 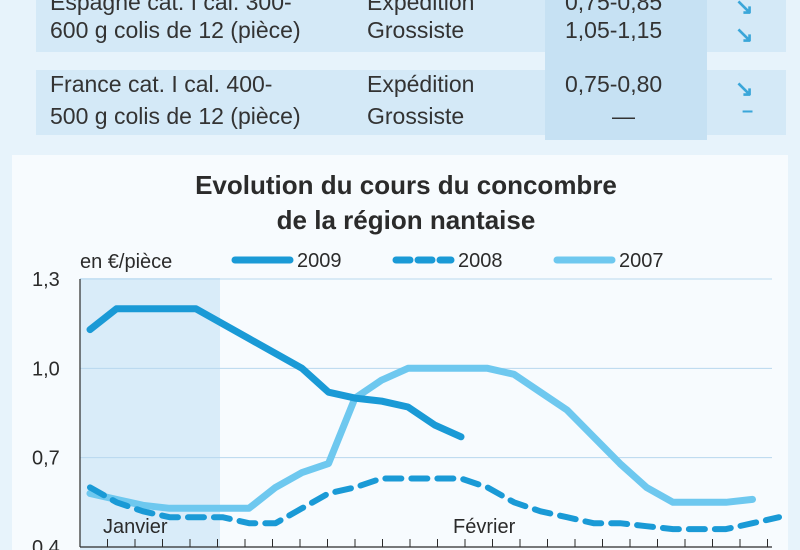 What do you see at coordinates (748, 111) in the screenshot?
I see `dash-icon: –` at bounding box center [748, 111].